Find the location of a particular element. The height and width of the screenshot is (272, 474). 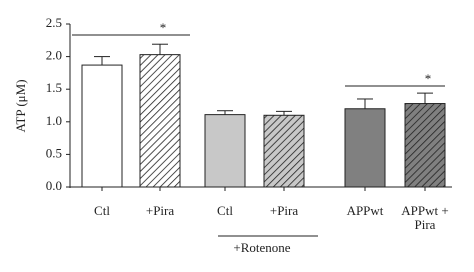

y-tick-label: 2.5 is located at coordinates (54, 22).